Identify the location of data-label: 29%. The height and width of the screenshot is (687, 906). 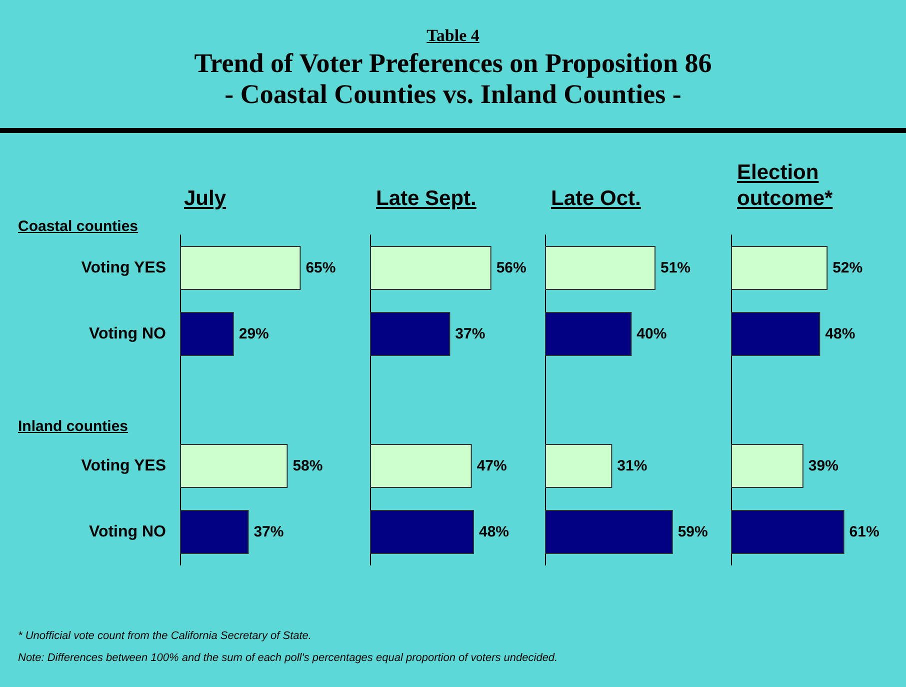
(253, 334).